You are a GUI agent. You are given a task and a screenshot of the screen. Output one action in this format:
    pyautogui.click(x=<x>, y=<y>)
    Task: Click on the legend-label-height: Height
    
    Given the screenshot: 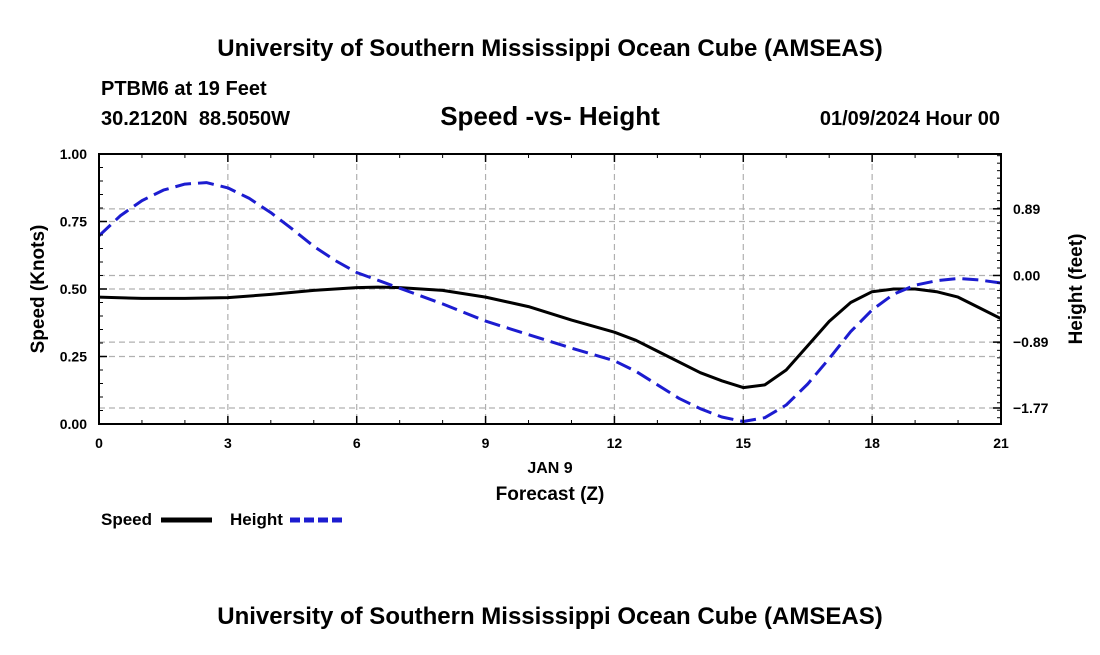 What is the action you would take?
    pyautogui.click(x=256, y=519)
    